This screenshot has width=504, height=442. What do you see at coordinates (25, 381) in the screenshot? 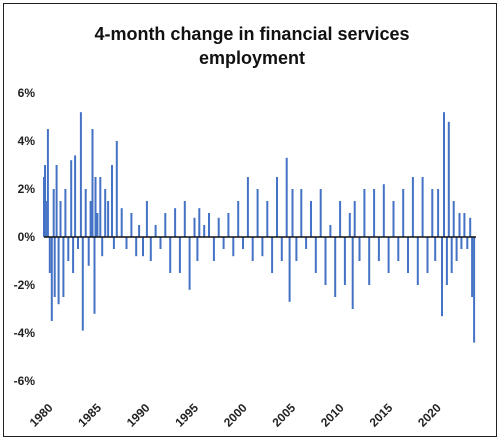
I see `y-tick-label: -6%` at bounding box center [25, 381].